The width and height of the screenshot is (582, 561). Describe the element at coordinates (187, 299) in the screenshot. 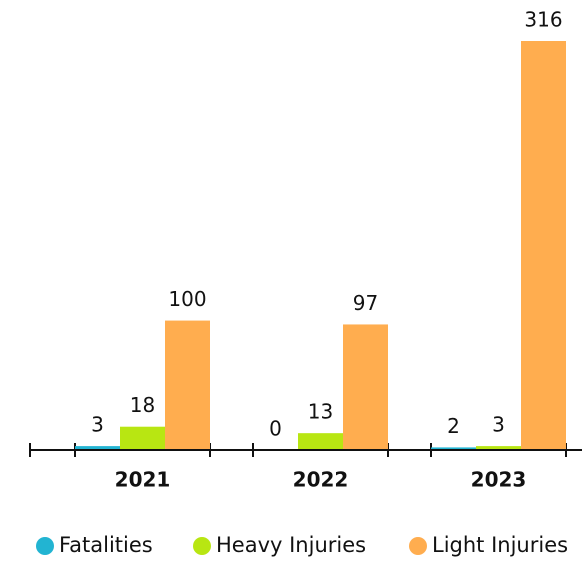

I see `value-label: 100` at that location.